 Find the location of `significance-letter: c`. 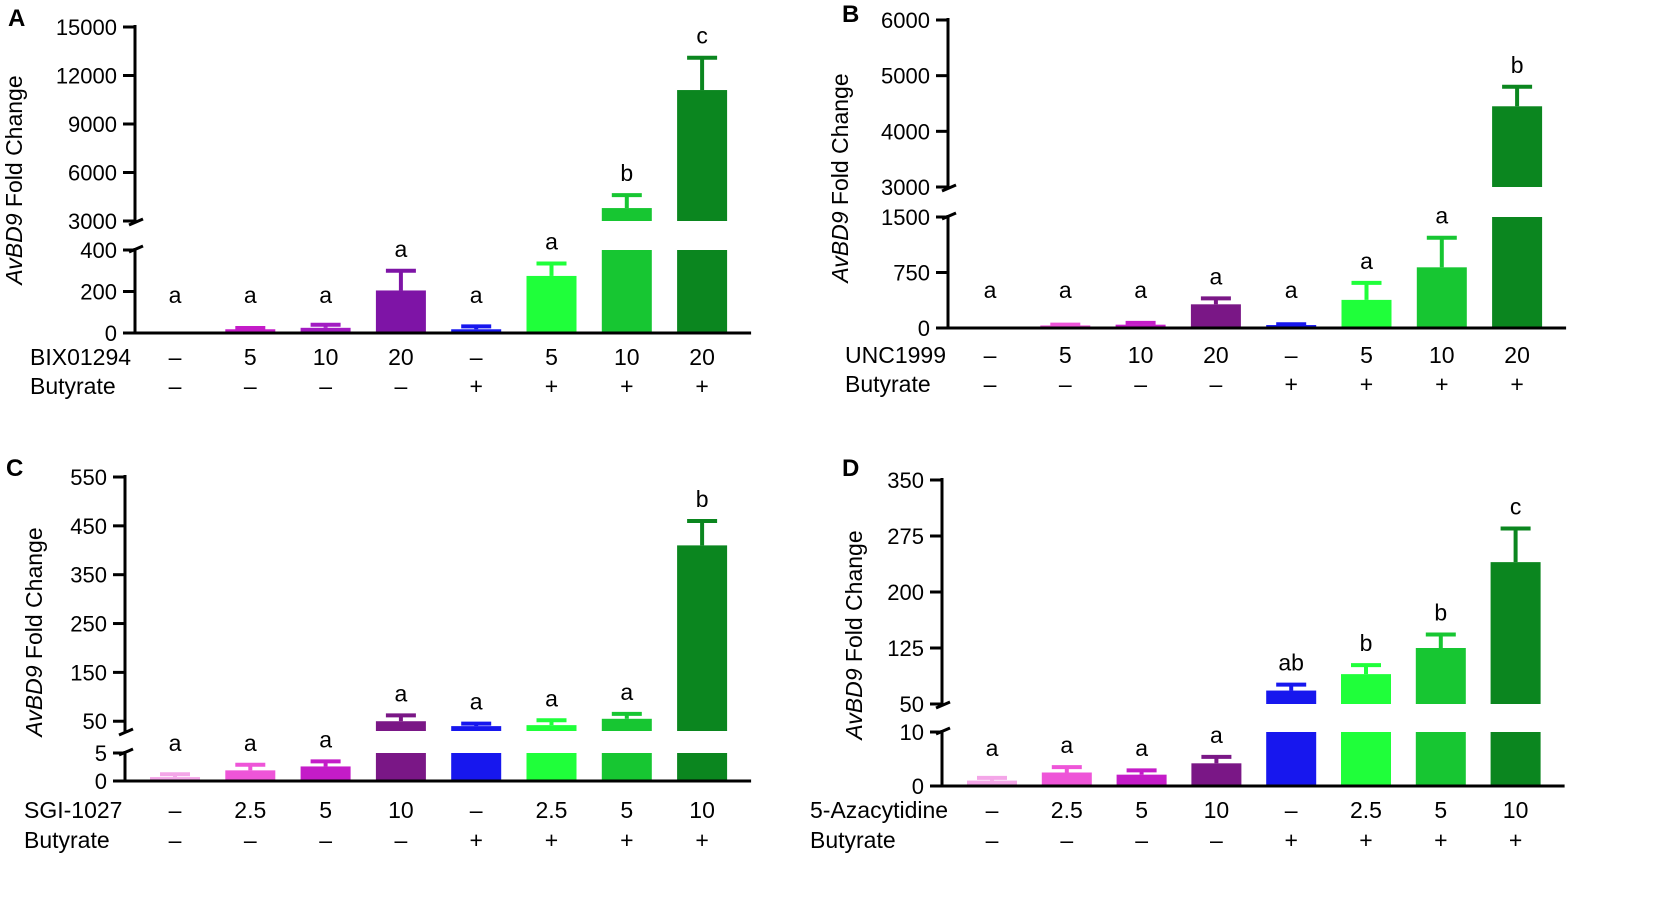

significance-letter: c is located at coordinates (1516, 507).